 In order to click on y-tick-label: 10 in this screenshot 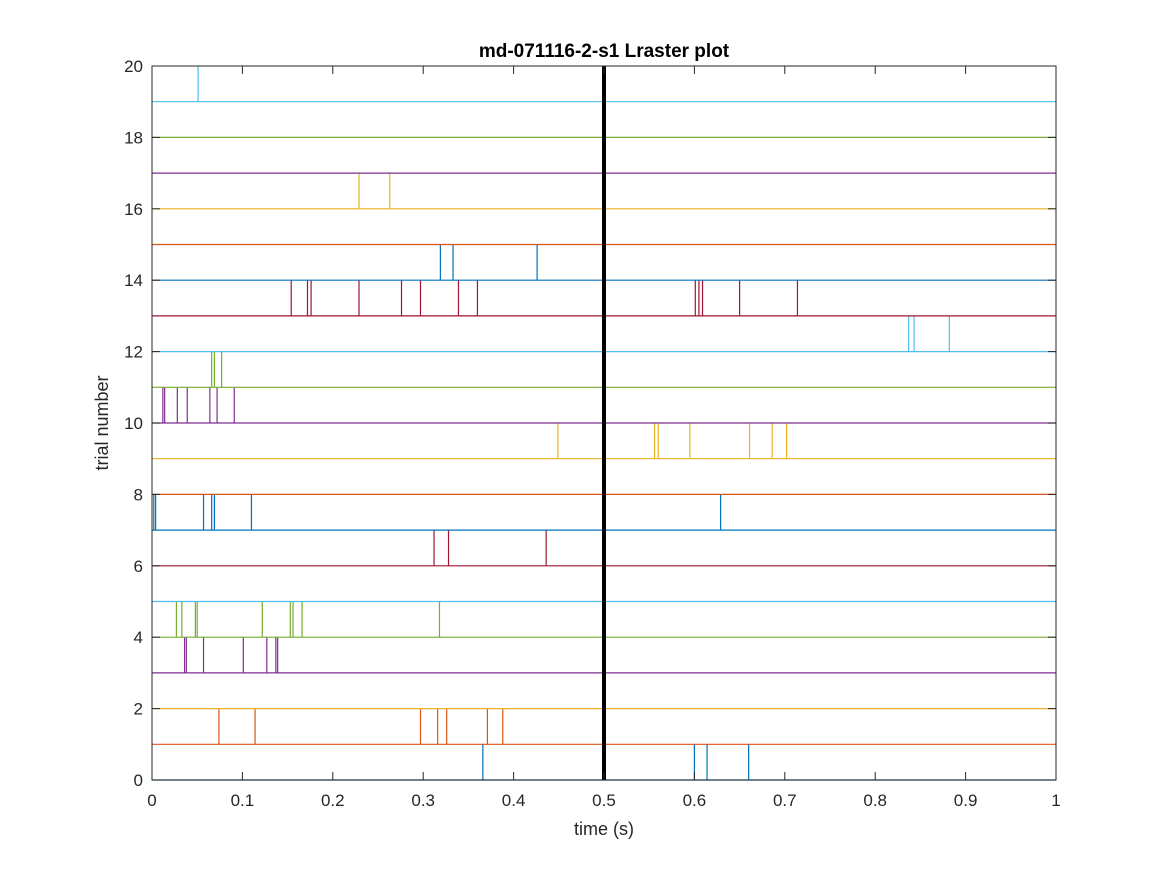, I will do `click(133, 423)`.